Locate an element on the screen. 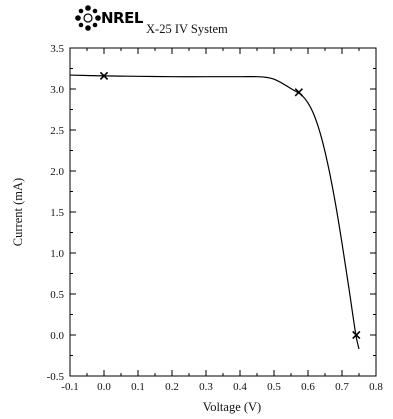 This screenshot has width=393, height=419. y-tick-label: 3.5 is located at coordinates (57, 49).